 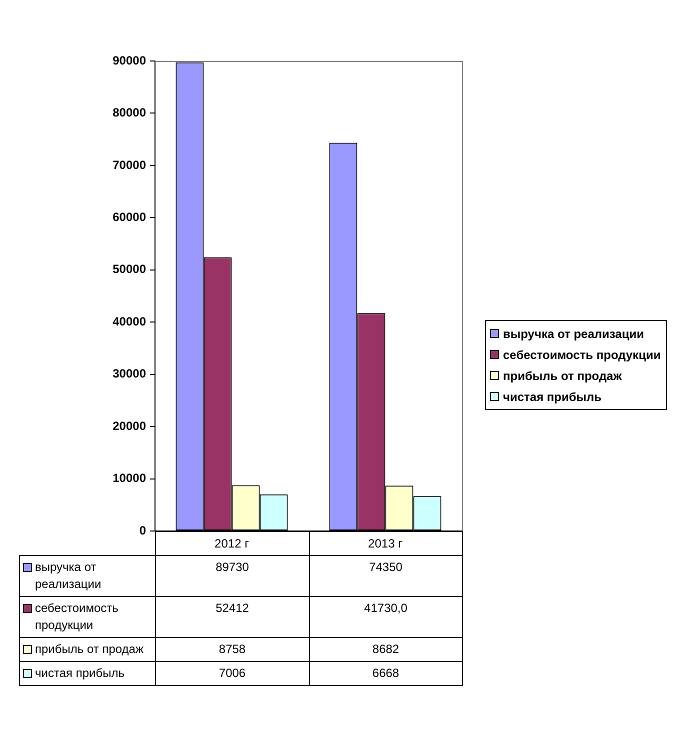 I want to click on legend-label: себестоимость продукции, so click(x=77, y=617).